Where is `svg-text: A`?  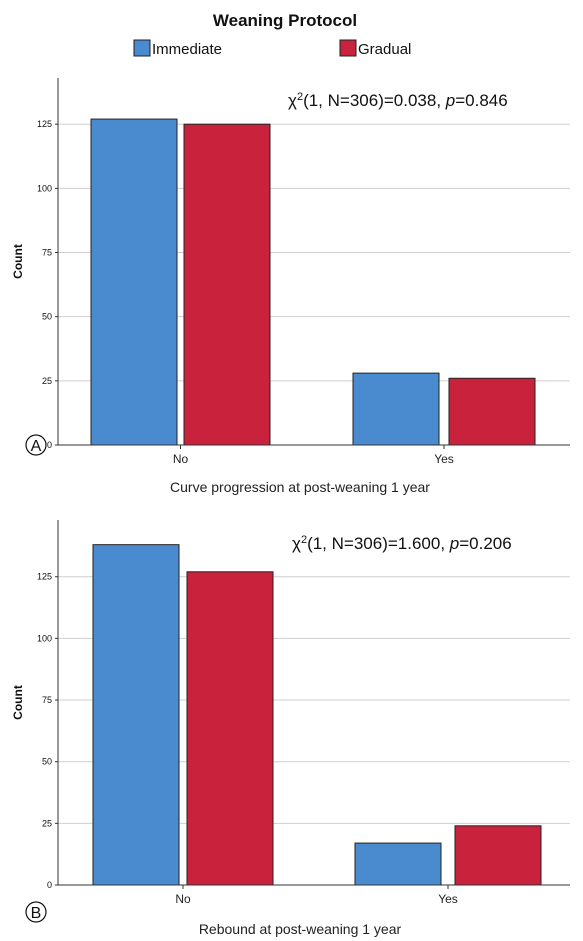 svg-text: A is located at coordinates (36, 446).